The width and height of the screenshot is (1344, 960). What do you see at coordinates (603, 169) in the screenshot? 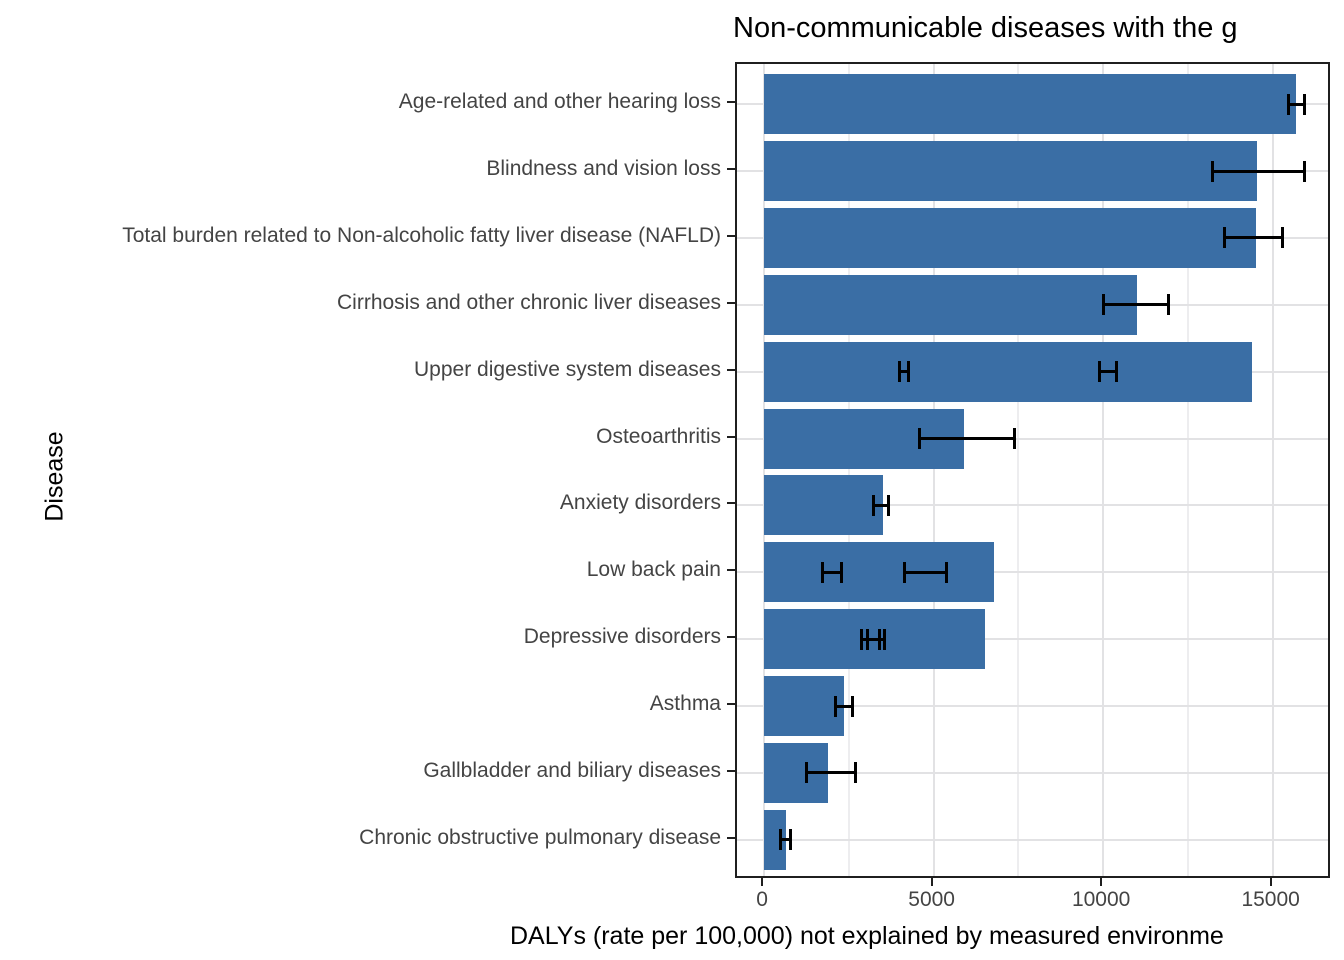
I see `y-axis-label: Blindness and vision loss` at bounding box center [603, 169].